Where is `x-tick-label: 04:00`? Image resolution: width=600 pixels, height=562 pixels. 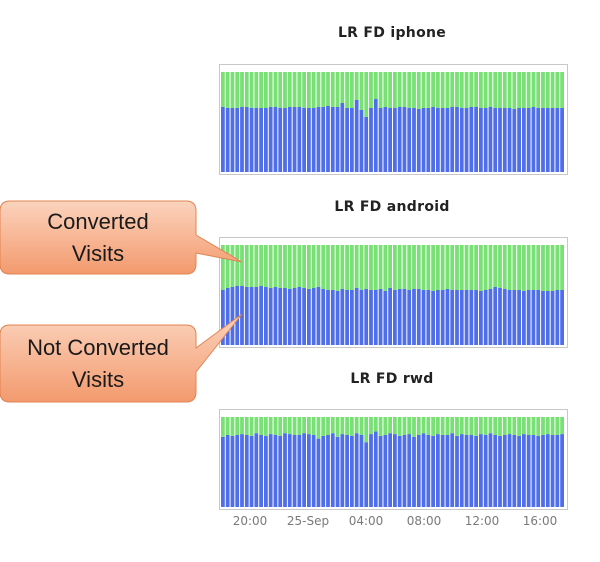
x-tick-label: 04:00 is located at coordinates (366, 521).